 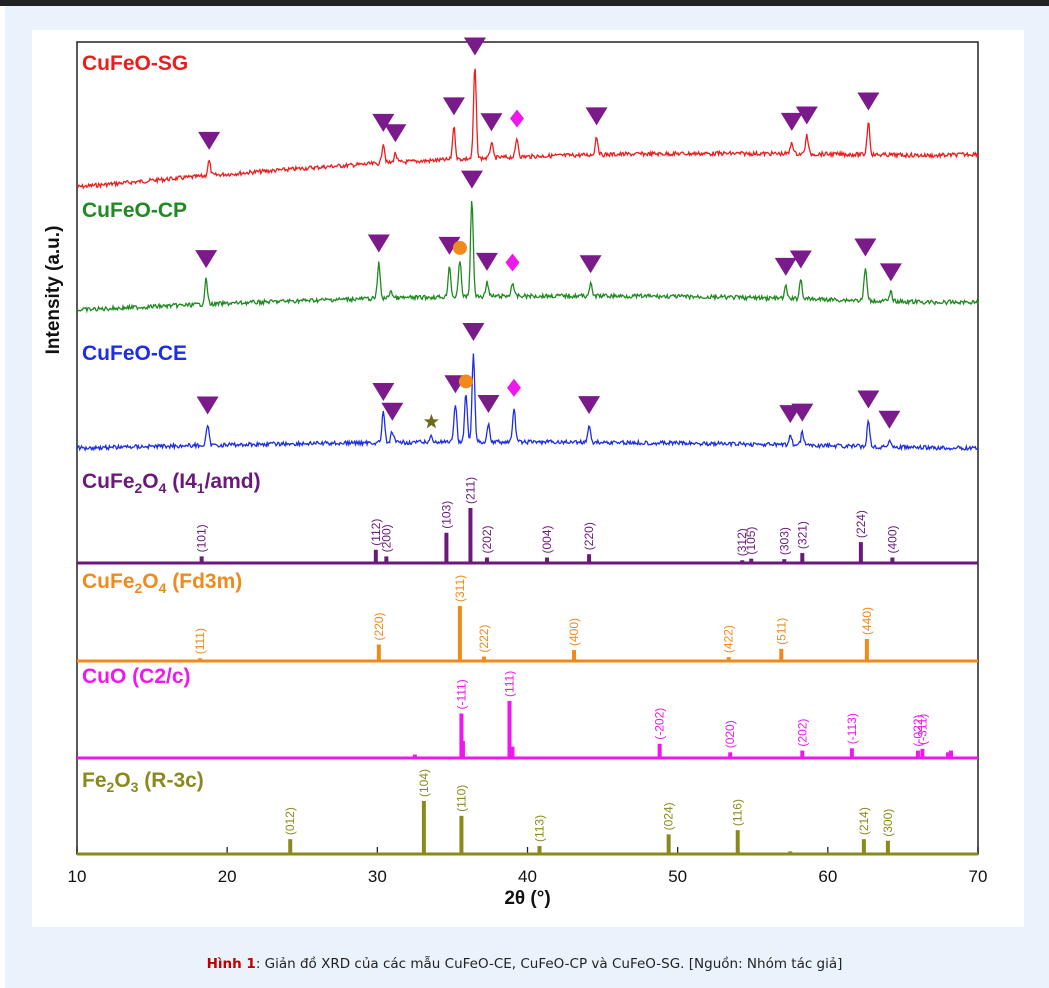 What do you see at coordinates (143, 782) in the screenshot?
I see `reference-label-fe2o3: Fe2O3 (R-3c)` at bounding box center [143, 782].